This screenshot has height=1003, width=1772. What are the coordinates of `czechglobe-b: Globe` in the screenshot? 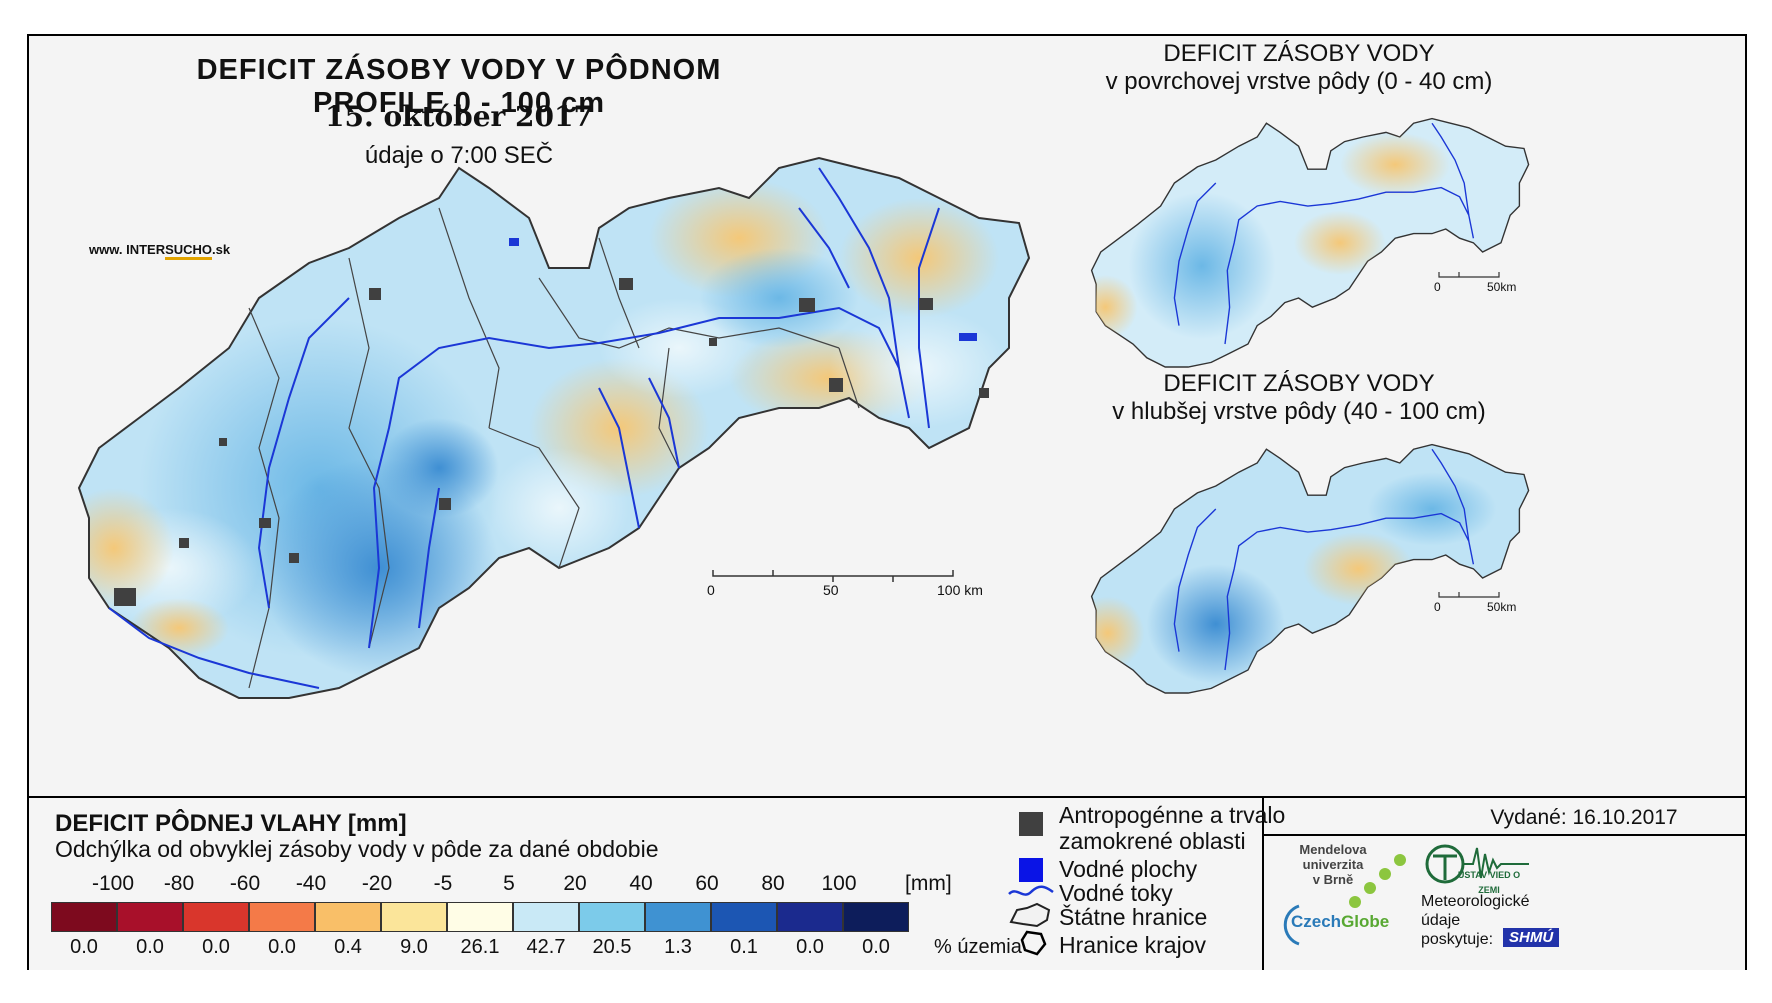 It's located at (1365, 921).